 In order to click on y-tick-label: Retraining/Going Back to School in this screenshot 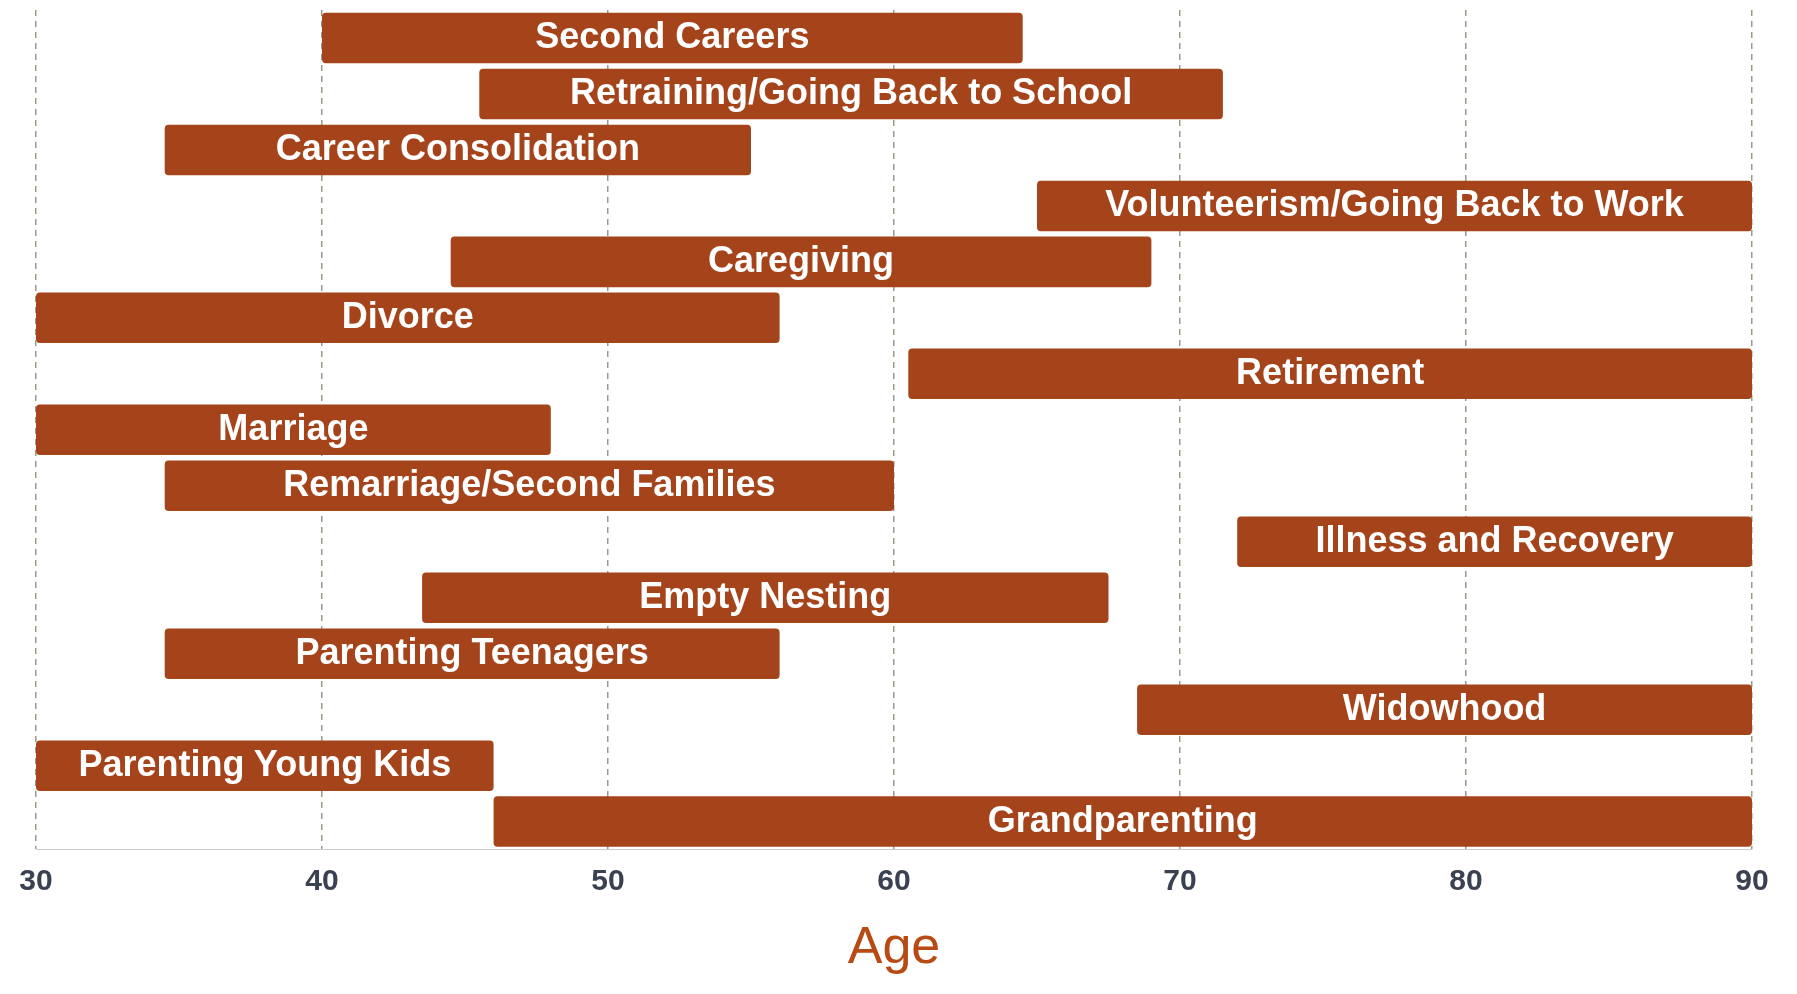, I will do `click(851, 91)`.